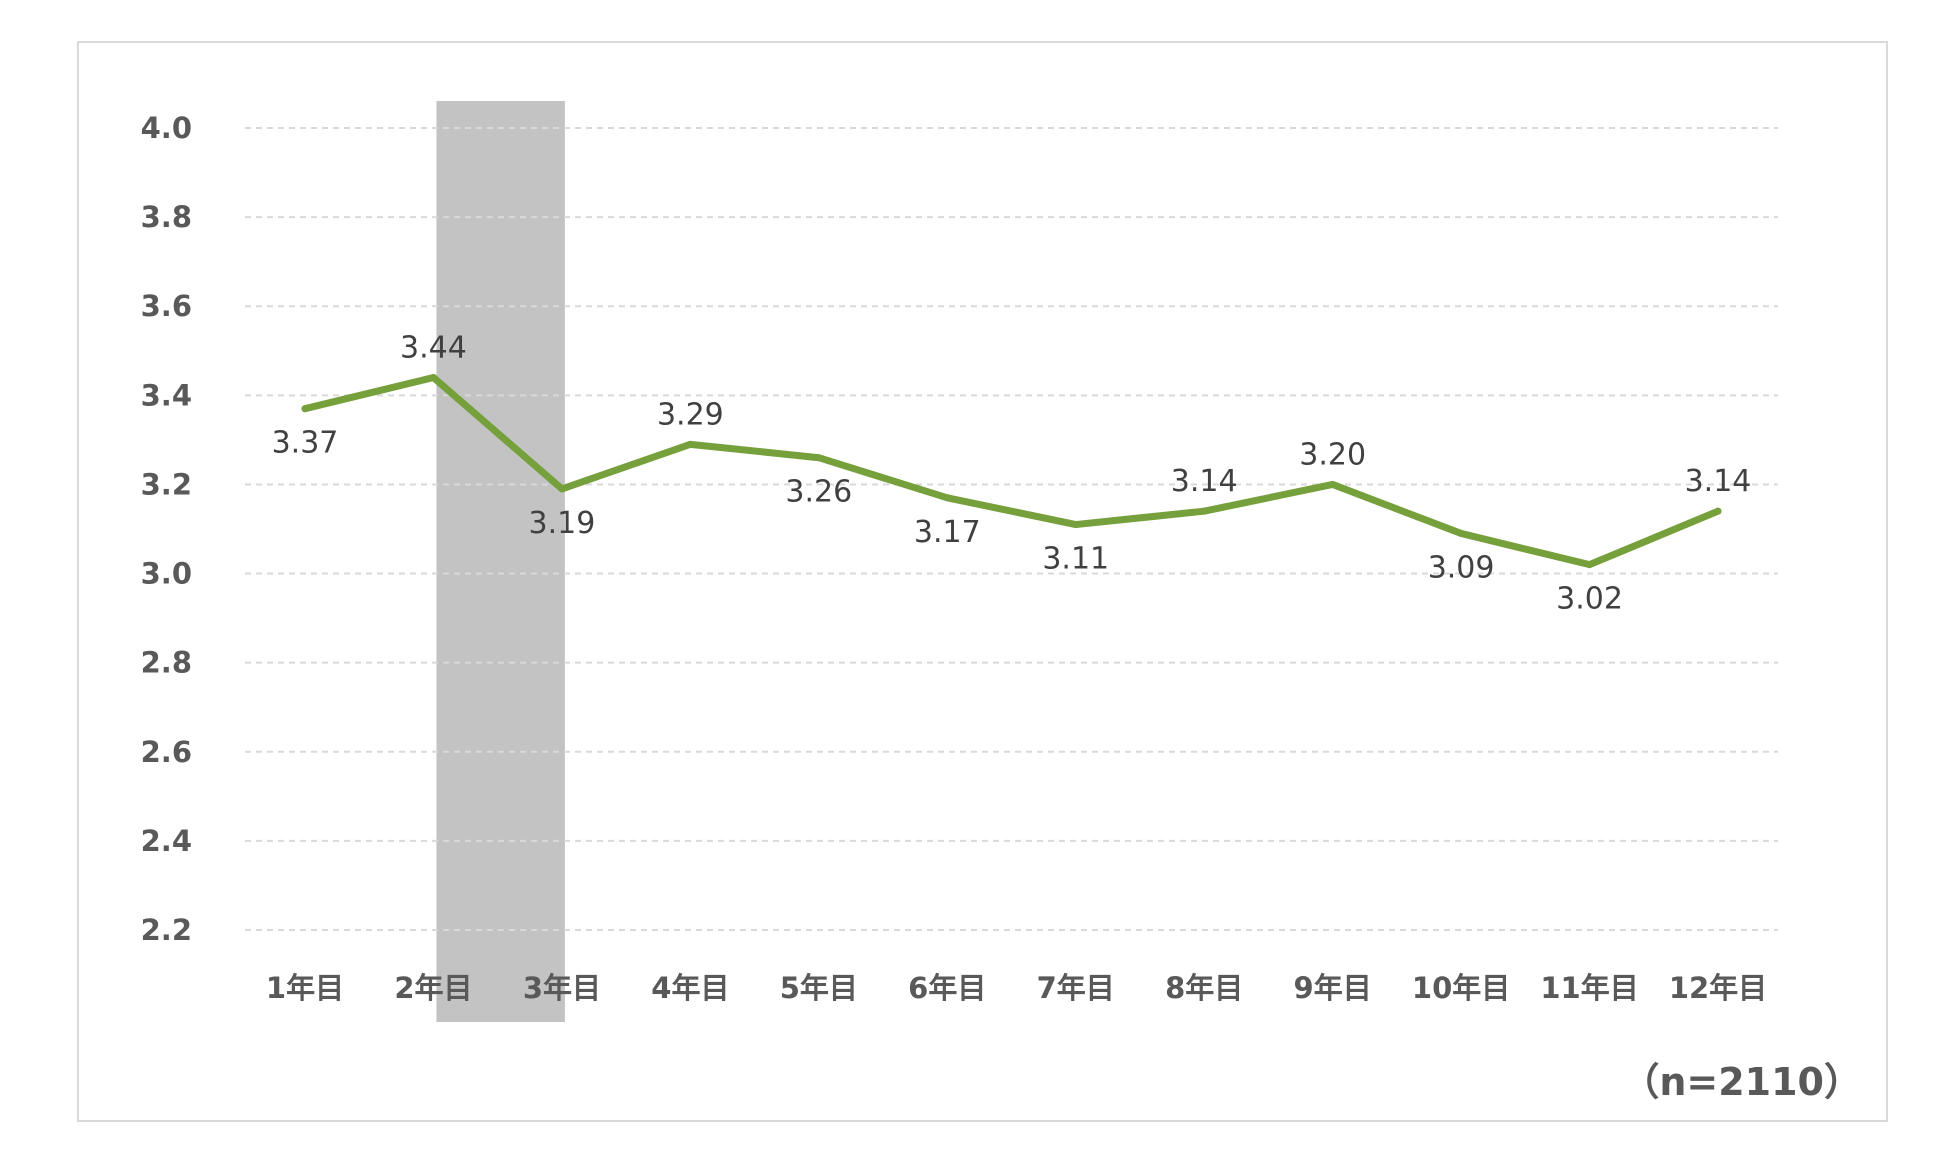  Describe the element at coordinates (166, 930) in the screenshot. I see `y-tick-label: 2.2` at that location.